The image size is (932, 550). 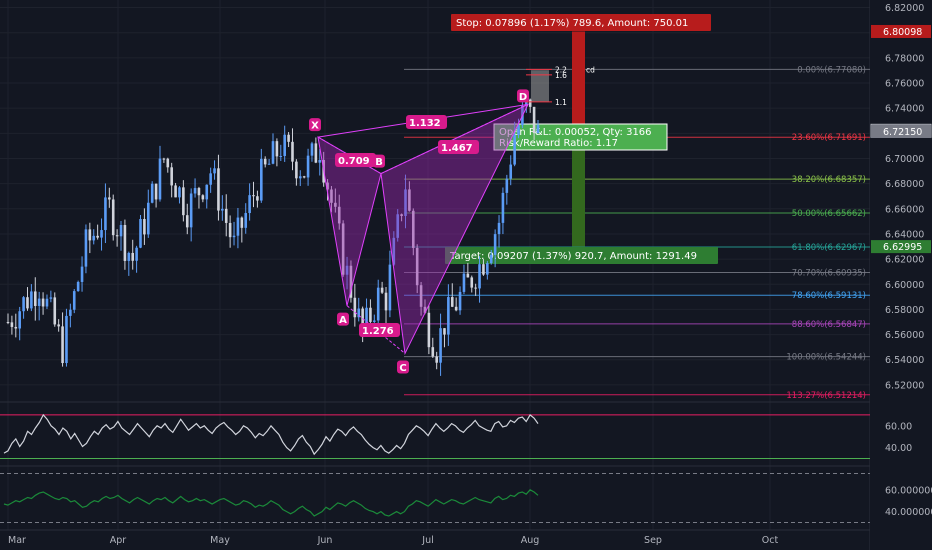 What do you see at coordinates (904, 159) in the screenshot?
I see `price-tick-6: 6.70000` at bounding box center [904, 159].